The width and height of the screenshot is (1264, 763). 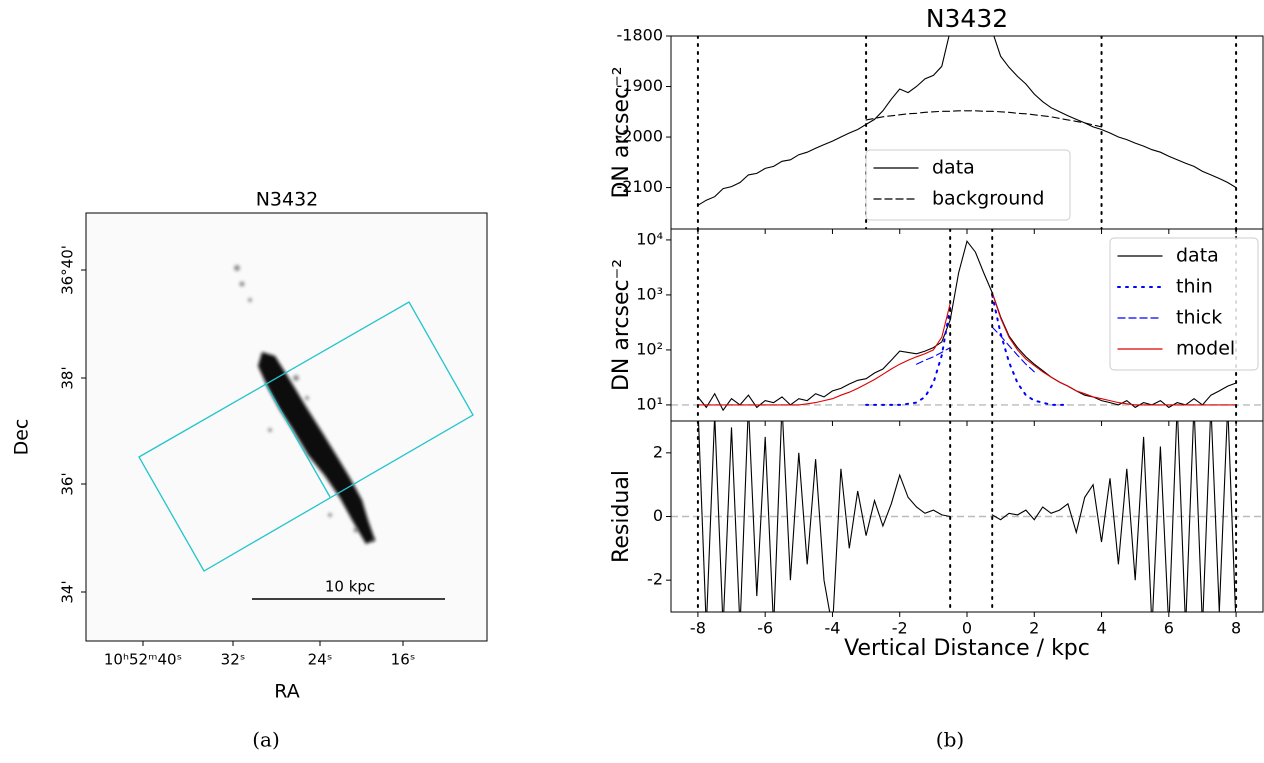 What do you see at coordinates (655, 579) in the screenshot?
I see `y-tick-label: -2` at bounding box center [655, 579].